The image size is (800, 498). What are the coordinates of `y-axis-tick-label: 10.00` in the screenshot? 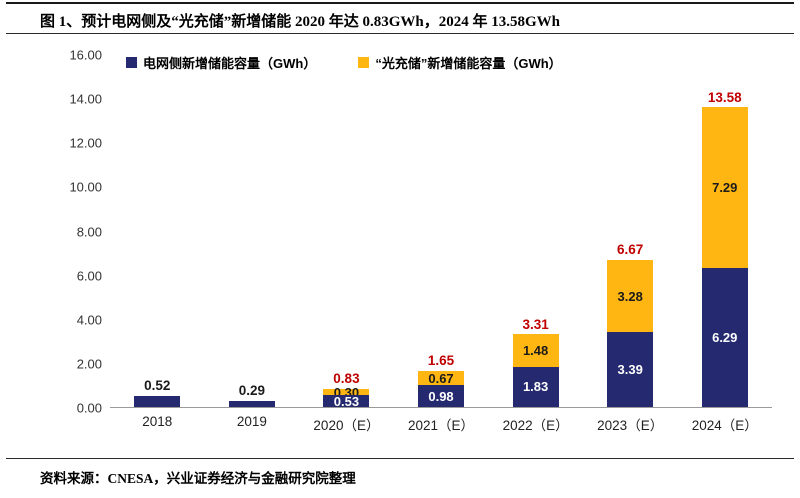 It's located at (85, 187).